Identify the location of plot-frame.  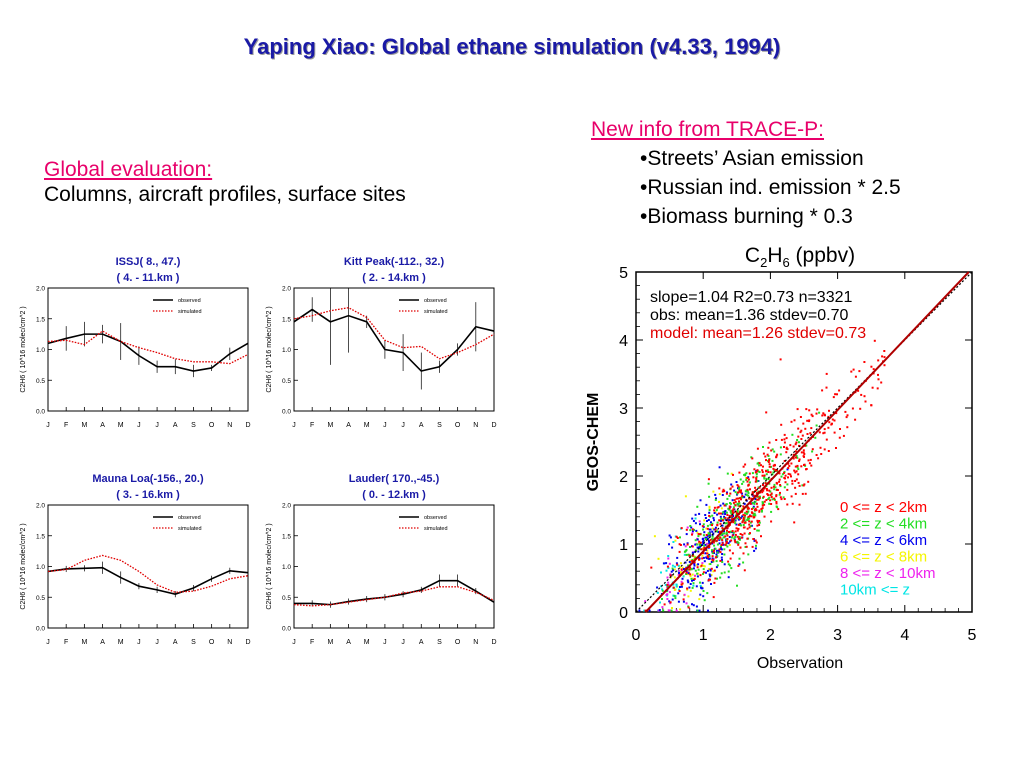
(394, 349).